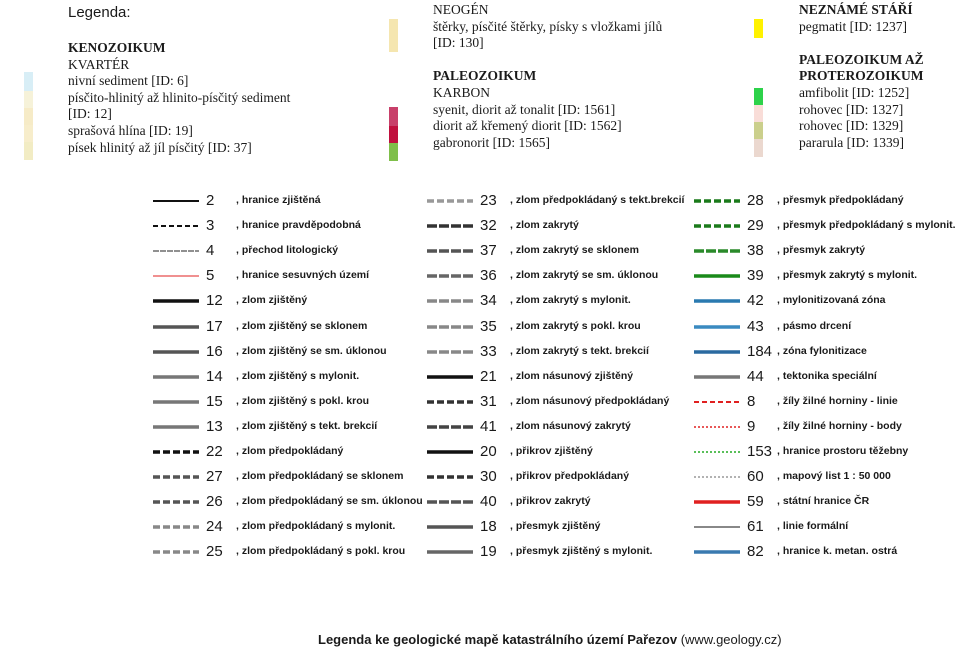  I want to click on line-label: , zlom zjištěný, so click(272, 300).